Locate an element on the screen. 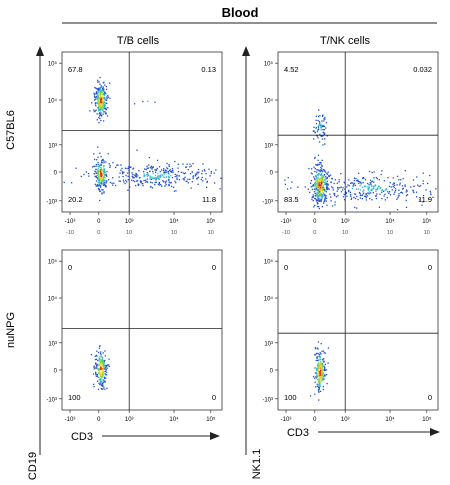 The height and width of the screenshot is (485, 450). nk11-label: NK1.1 is located at coordinates (257, 464).